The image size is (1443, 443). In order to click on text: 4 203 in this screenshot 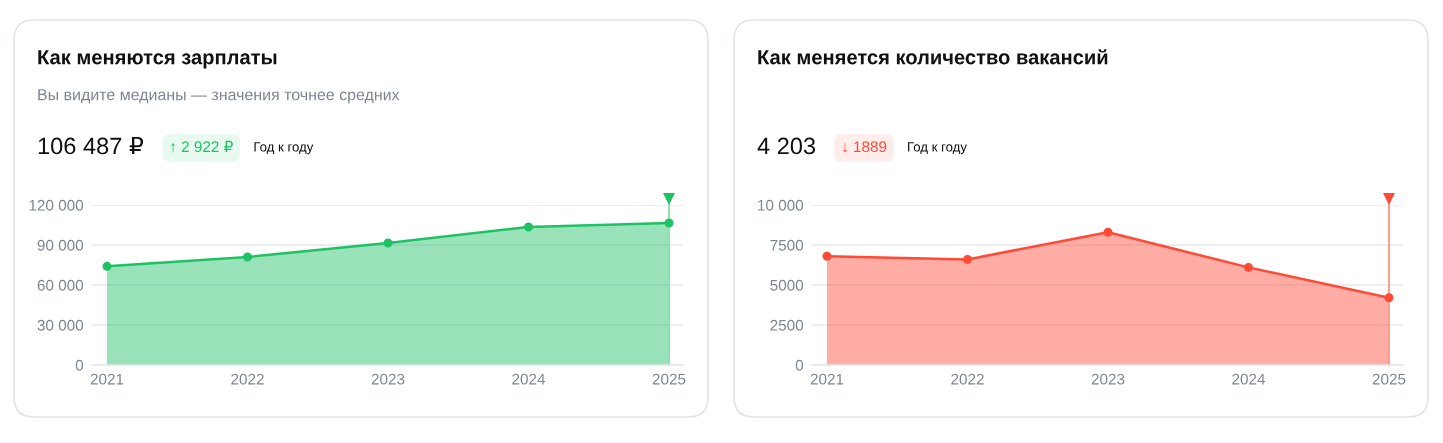, I will do `click(786, 146)`.